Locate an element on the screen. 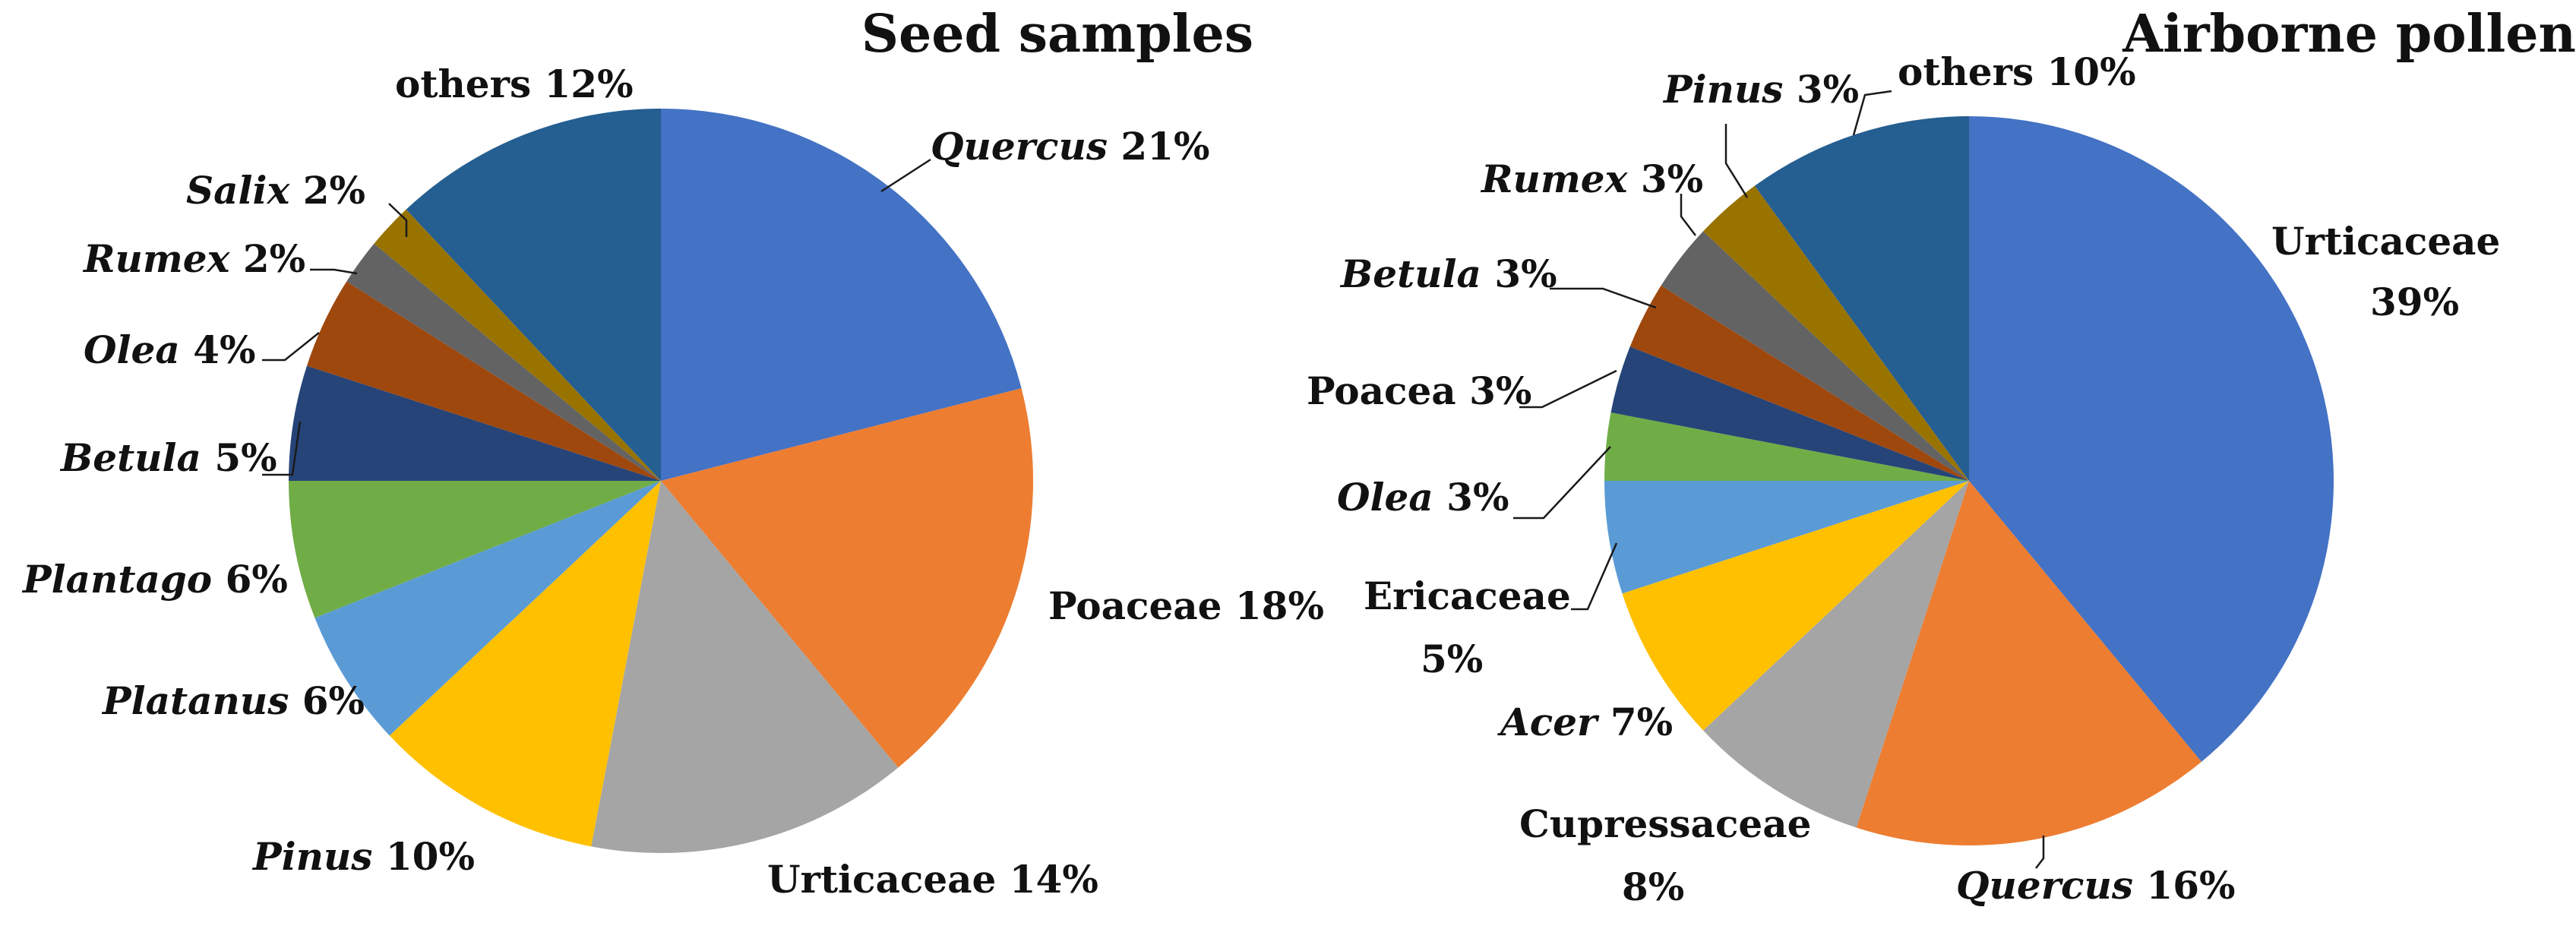 The image size is (2576, 929). slice-label-poacea: Poacea 3% is located at coordinates (1419, 391).